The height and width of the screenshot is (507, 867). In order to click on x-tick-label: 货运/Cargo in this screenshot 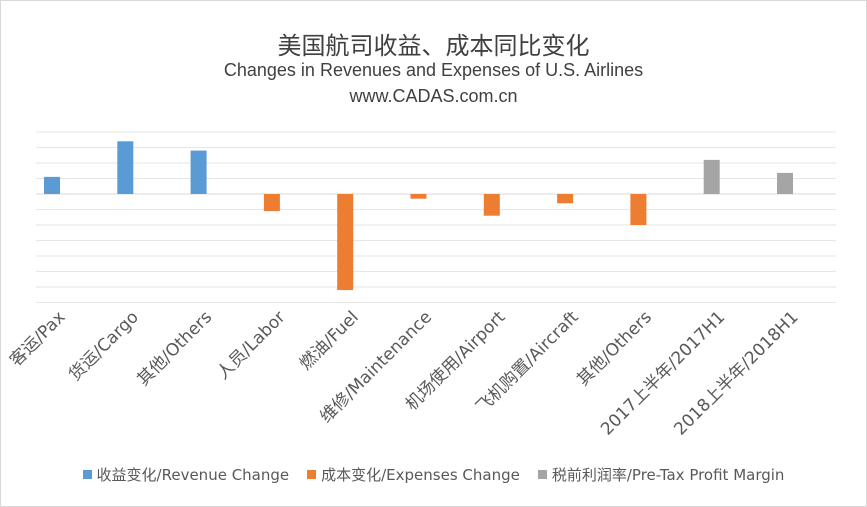, I will do `click(104, 346)`.